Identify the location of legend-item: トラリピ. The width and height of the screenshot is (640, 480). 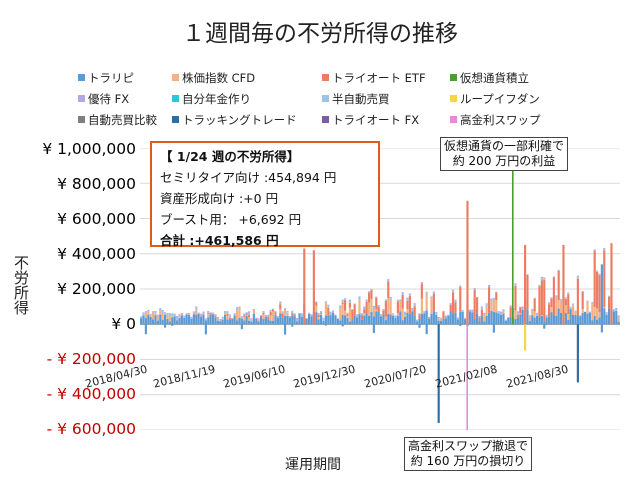
(106, 78).